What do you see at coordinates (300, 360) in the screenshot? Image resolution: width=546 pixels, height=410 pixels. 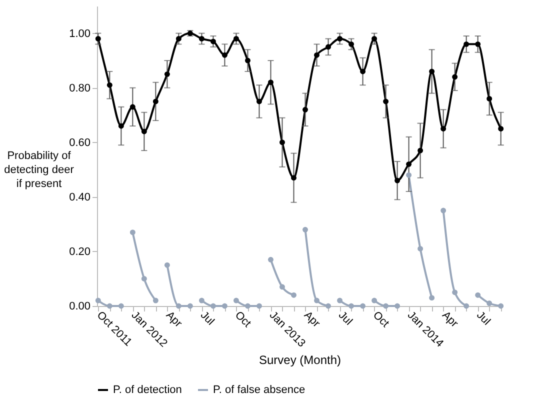 I see `x-axis-title: Survey (Month)` at bounding box center [300, 360].